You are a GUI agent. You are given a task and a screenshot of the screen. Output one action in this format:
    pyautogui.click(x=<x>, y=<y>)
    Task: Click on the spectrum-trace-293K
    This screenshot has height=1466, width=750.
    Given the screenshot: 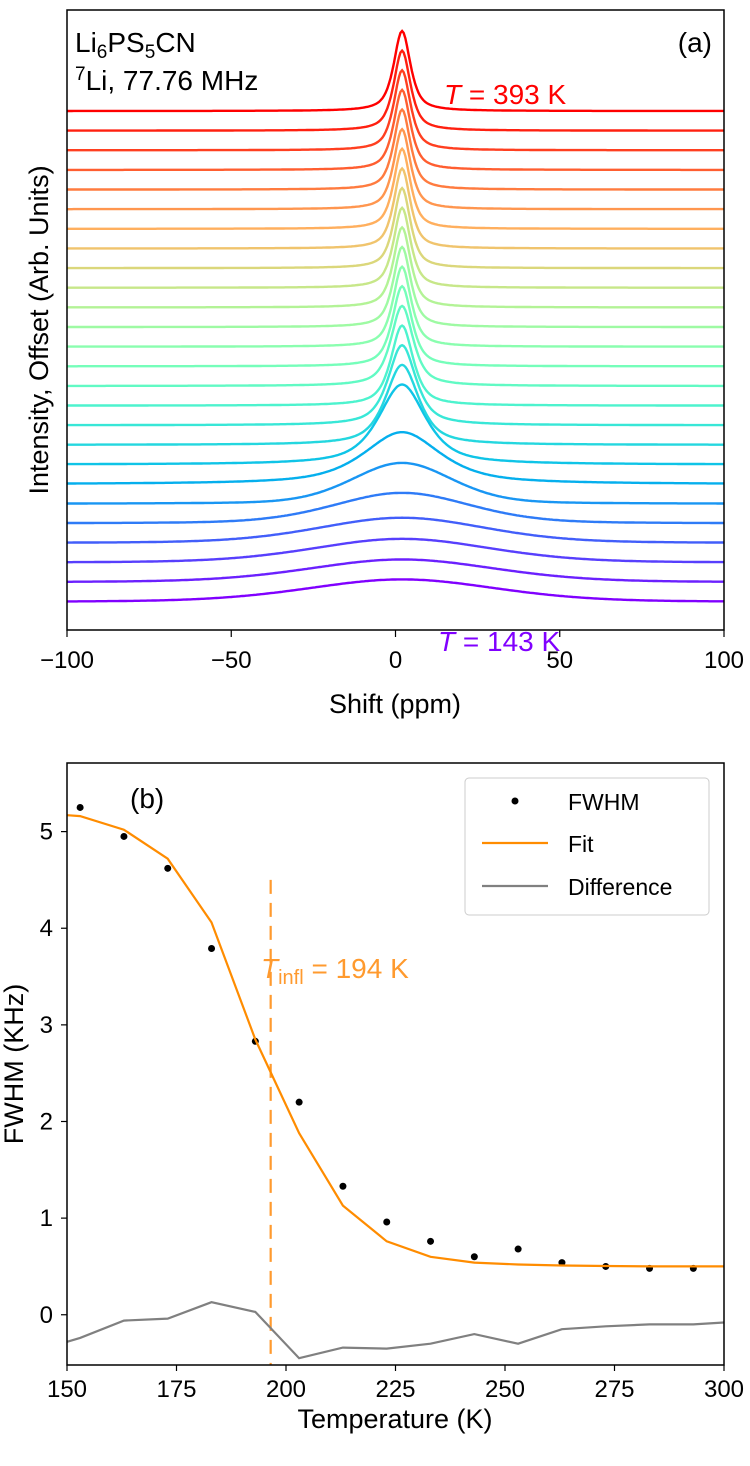 What is the action you would take?
    pyautogui.click(x=395, y=267)
    